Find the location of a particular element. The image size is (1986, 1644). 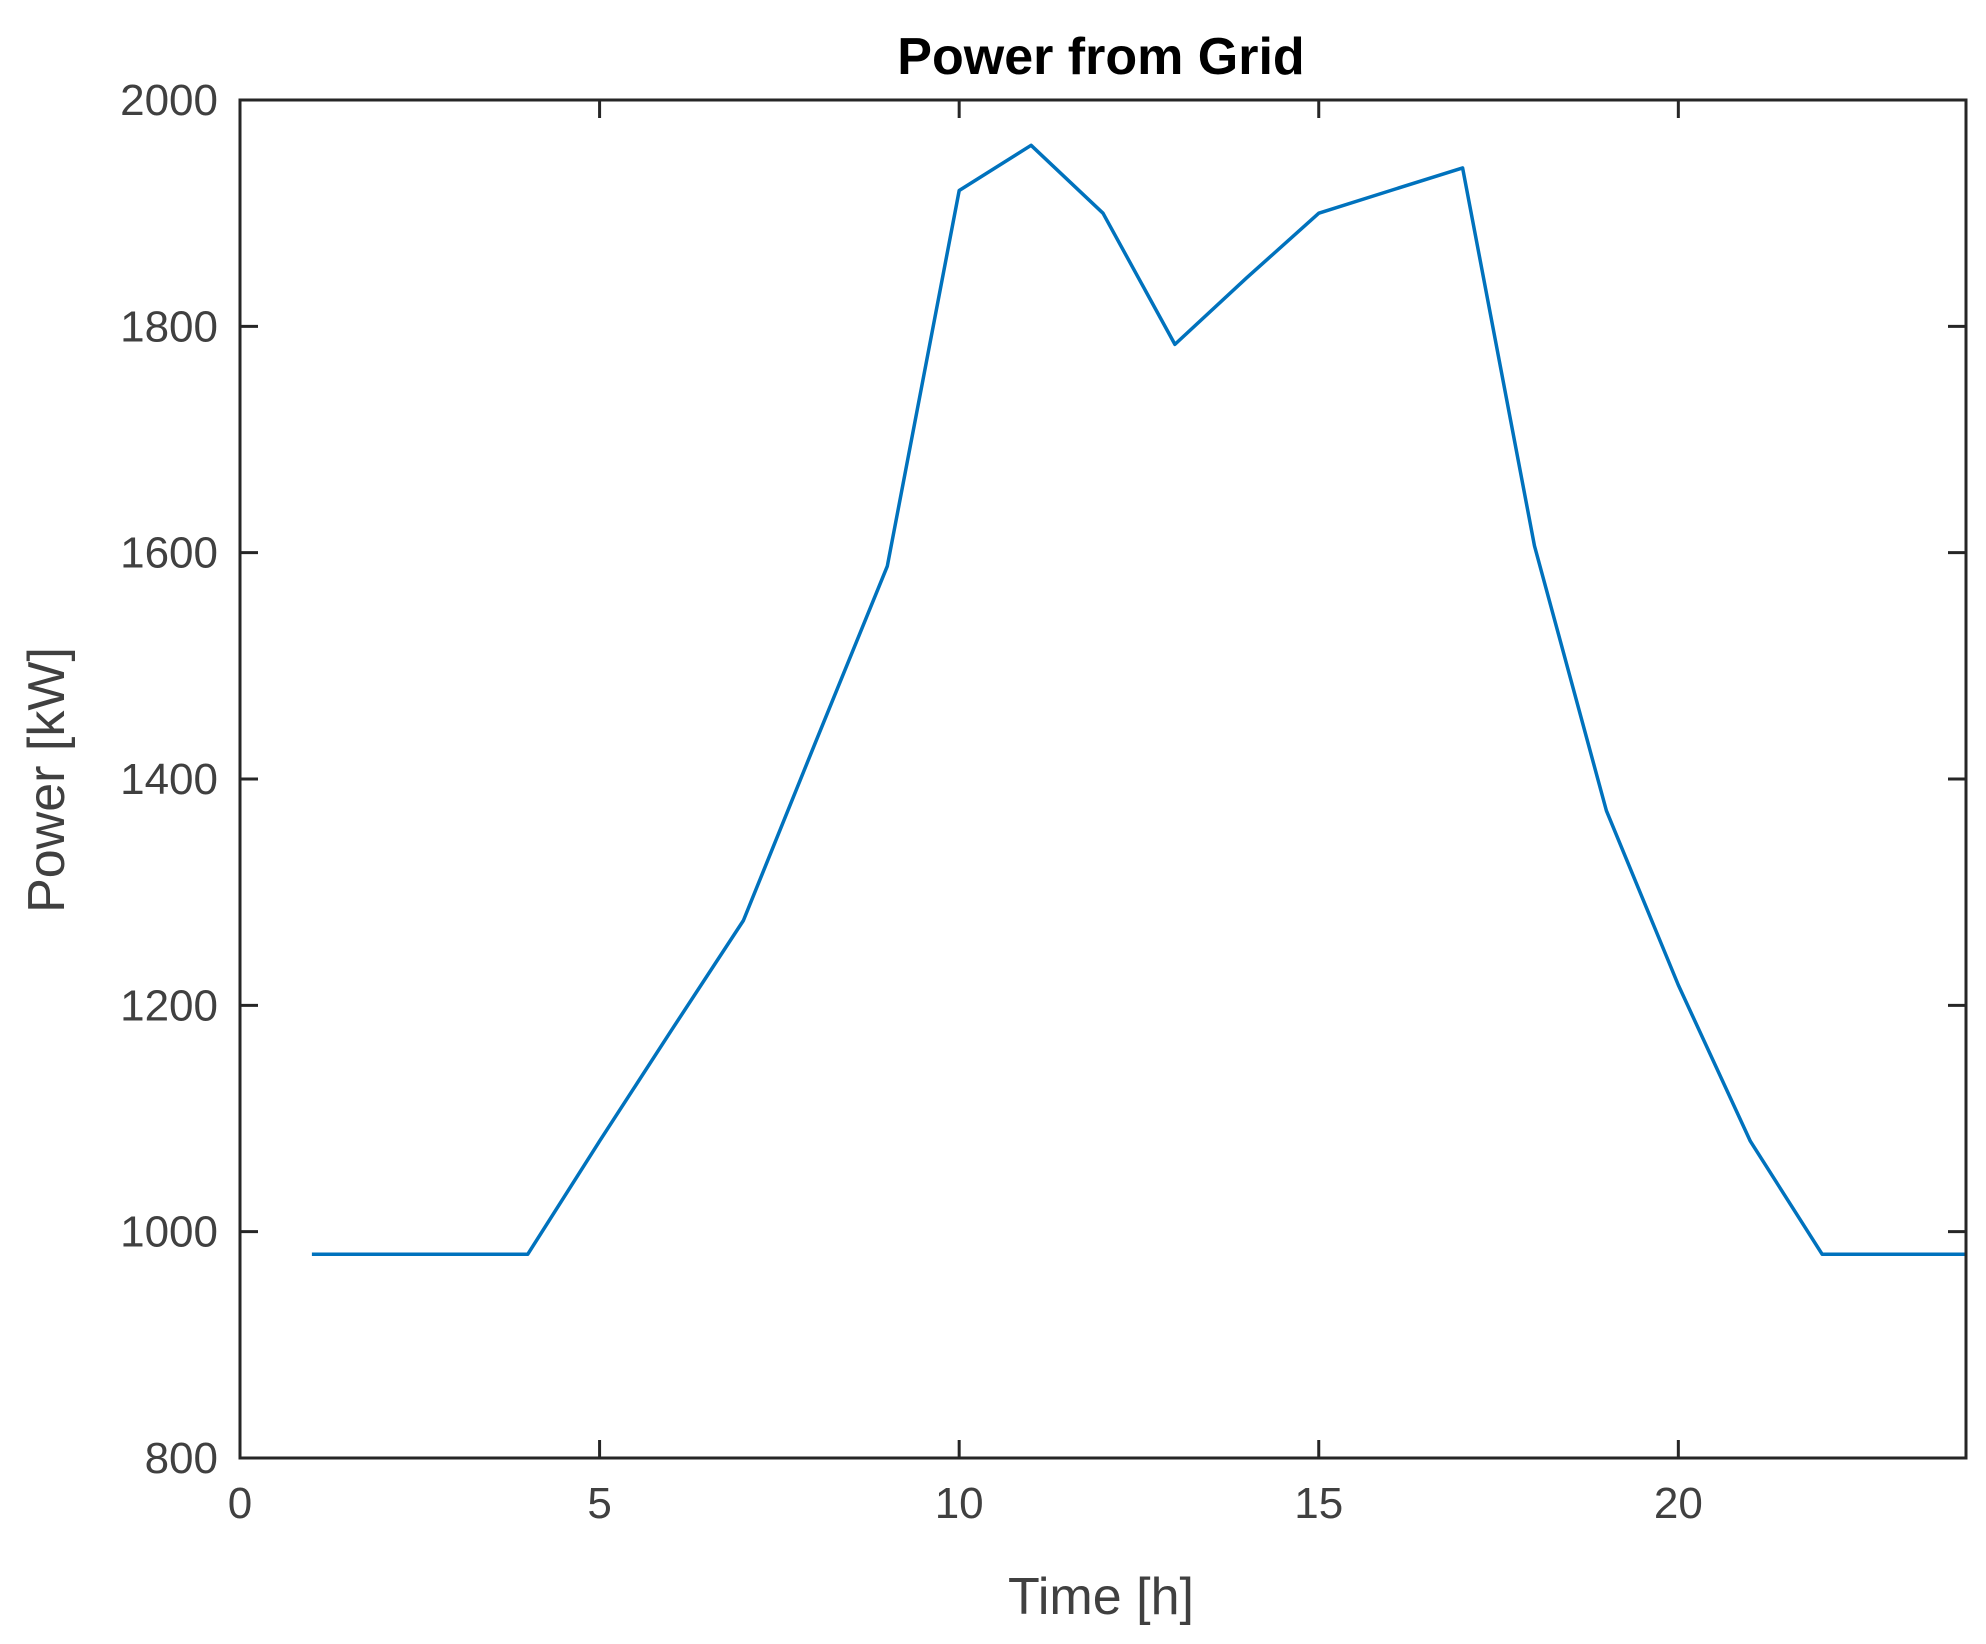

y-tick-label: 1600 is located at coordinates (169, 553).